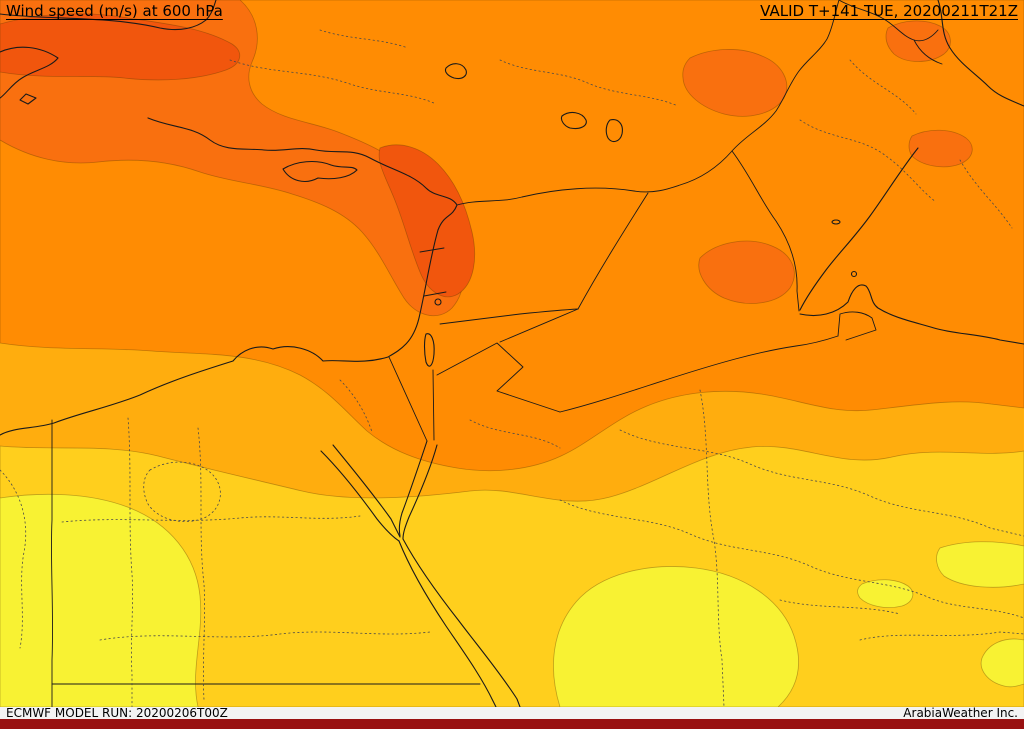 This screenshot has height=729, width=1024. What do you see at coordinates (360, 493) in the screenshot?
I see `gulf-of-suez-coast` at bounding box center [360, 493].